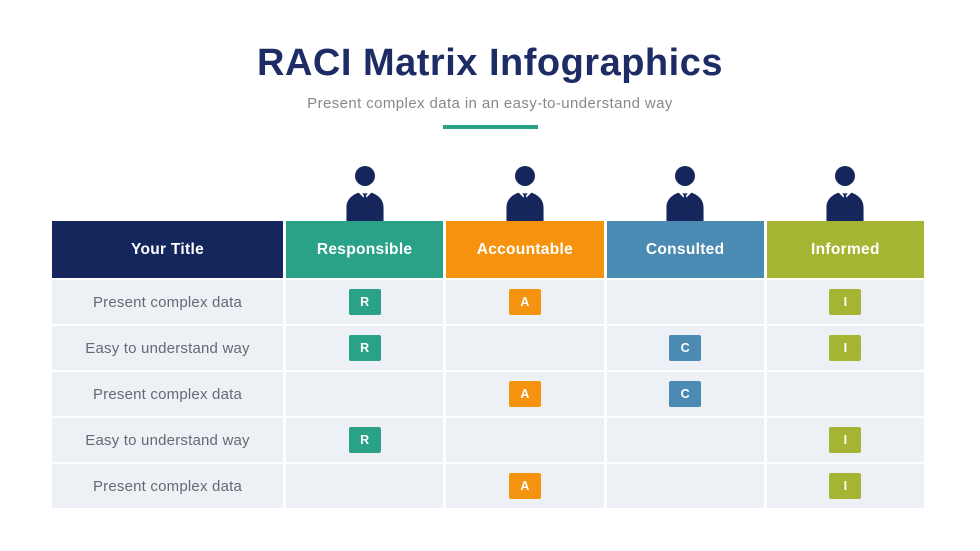  I want to click on icon-cell-accountable, so click(524, 193).